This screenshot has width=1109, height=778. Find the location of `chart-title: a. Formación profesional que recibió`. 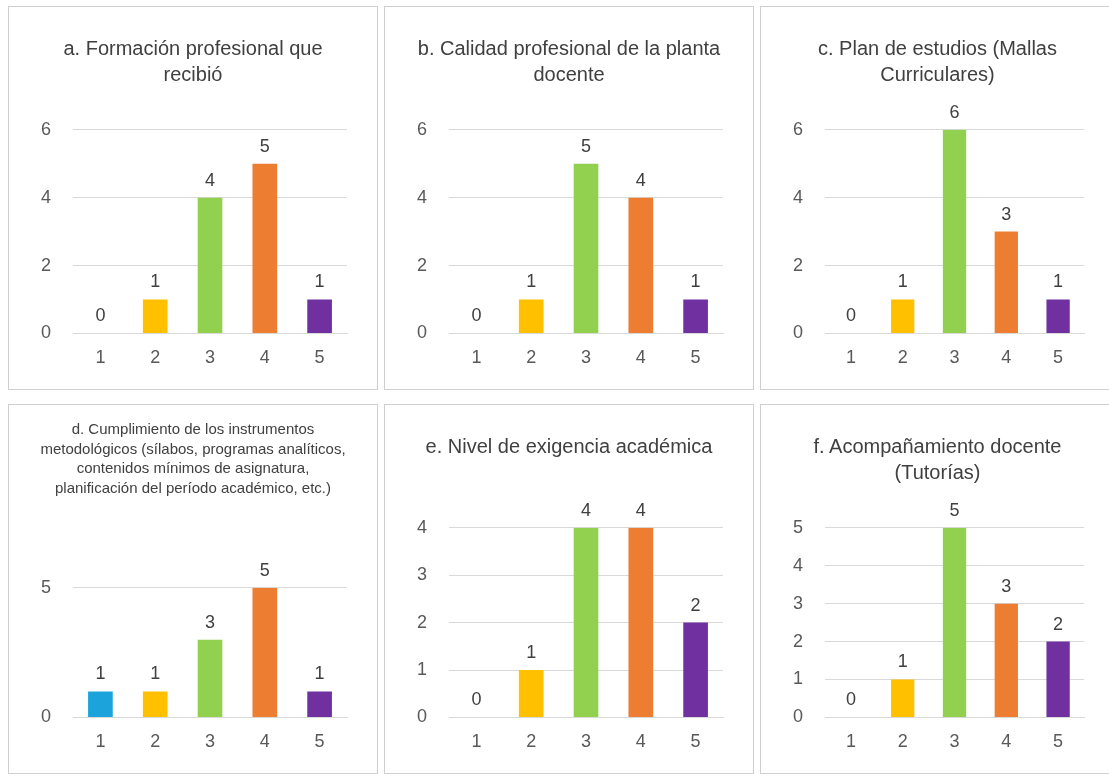

chart-title: a. Formación profesional que recibió is located at coordinates (193, 61).